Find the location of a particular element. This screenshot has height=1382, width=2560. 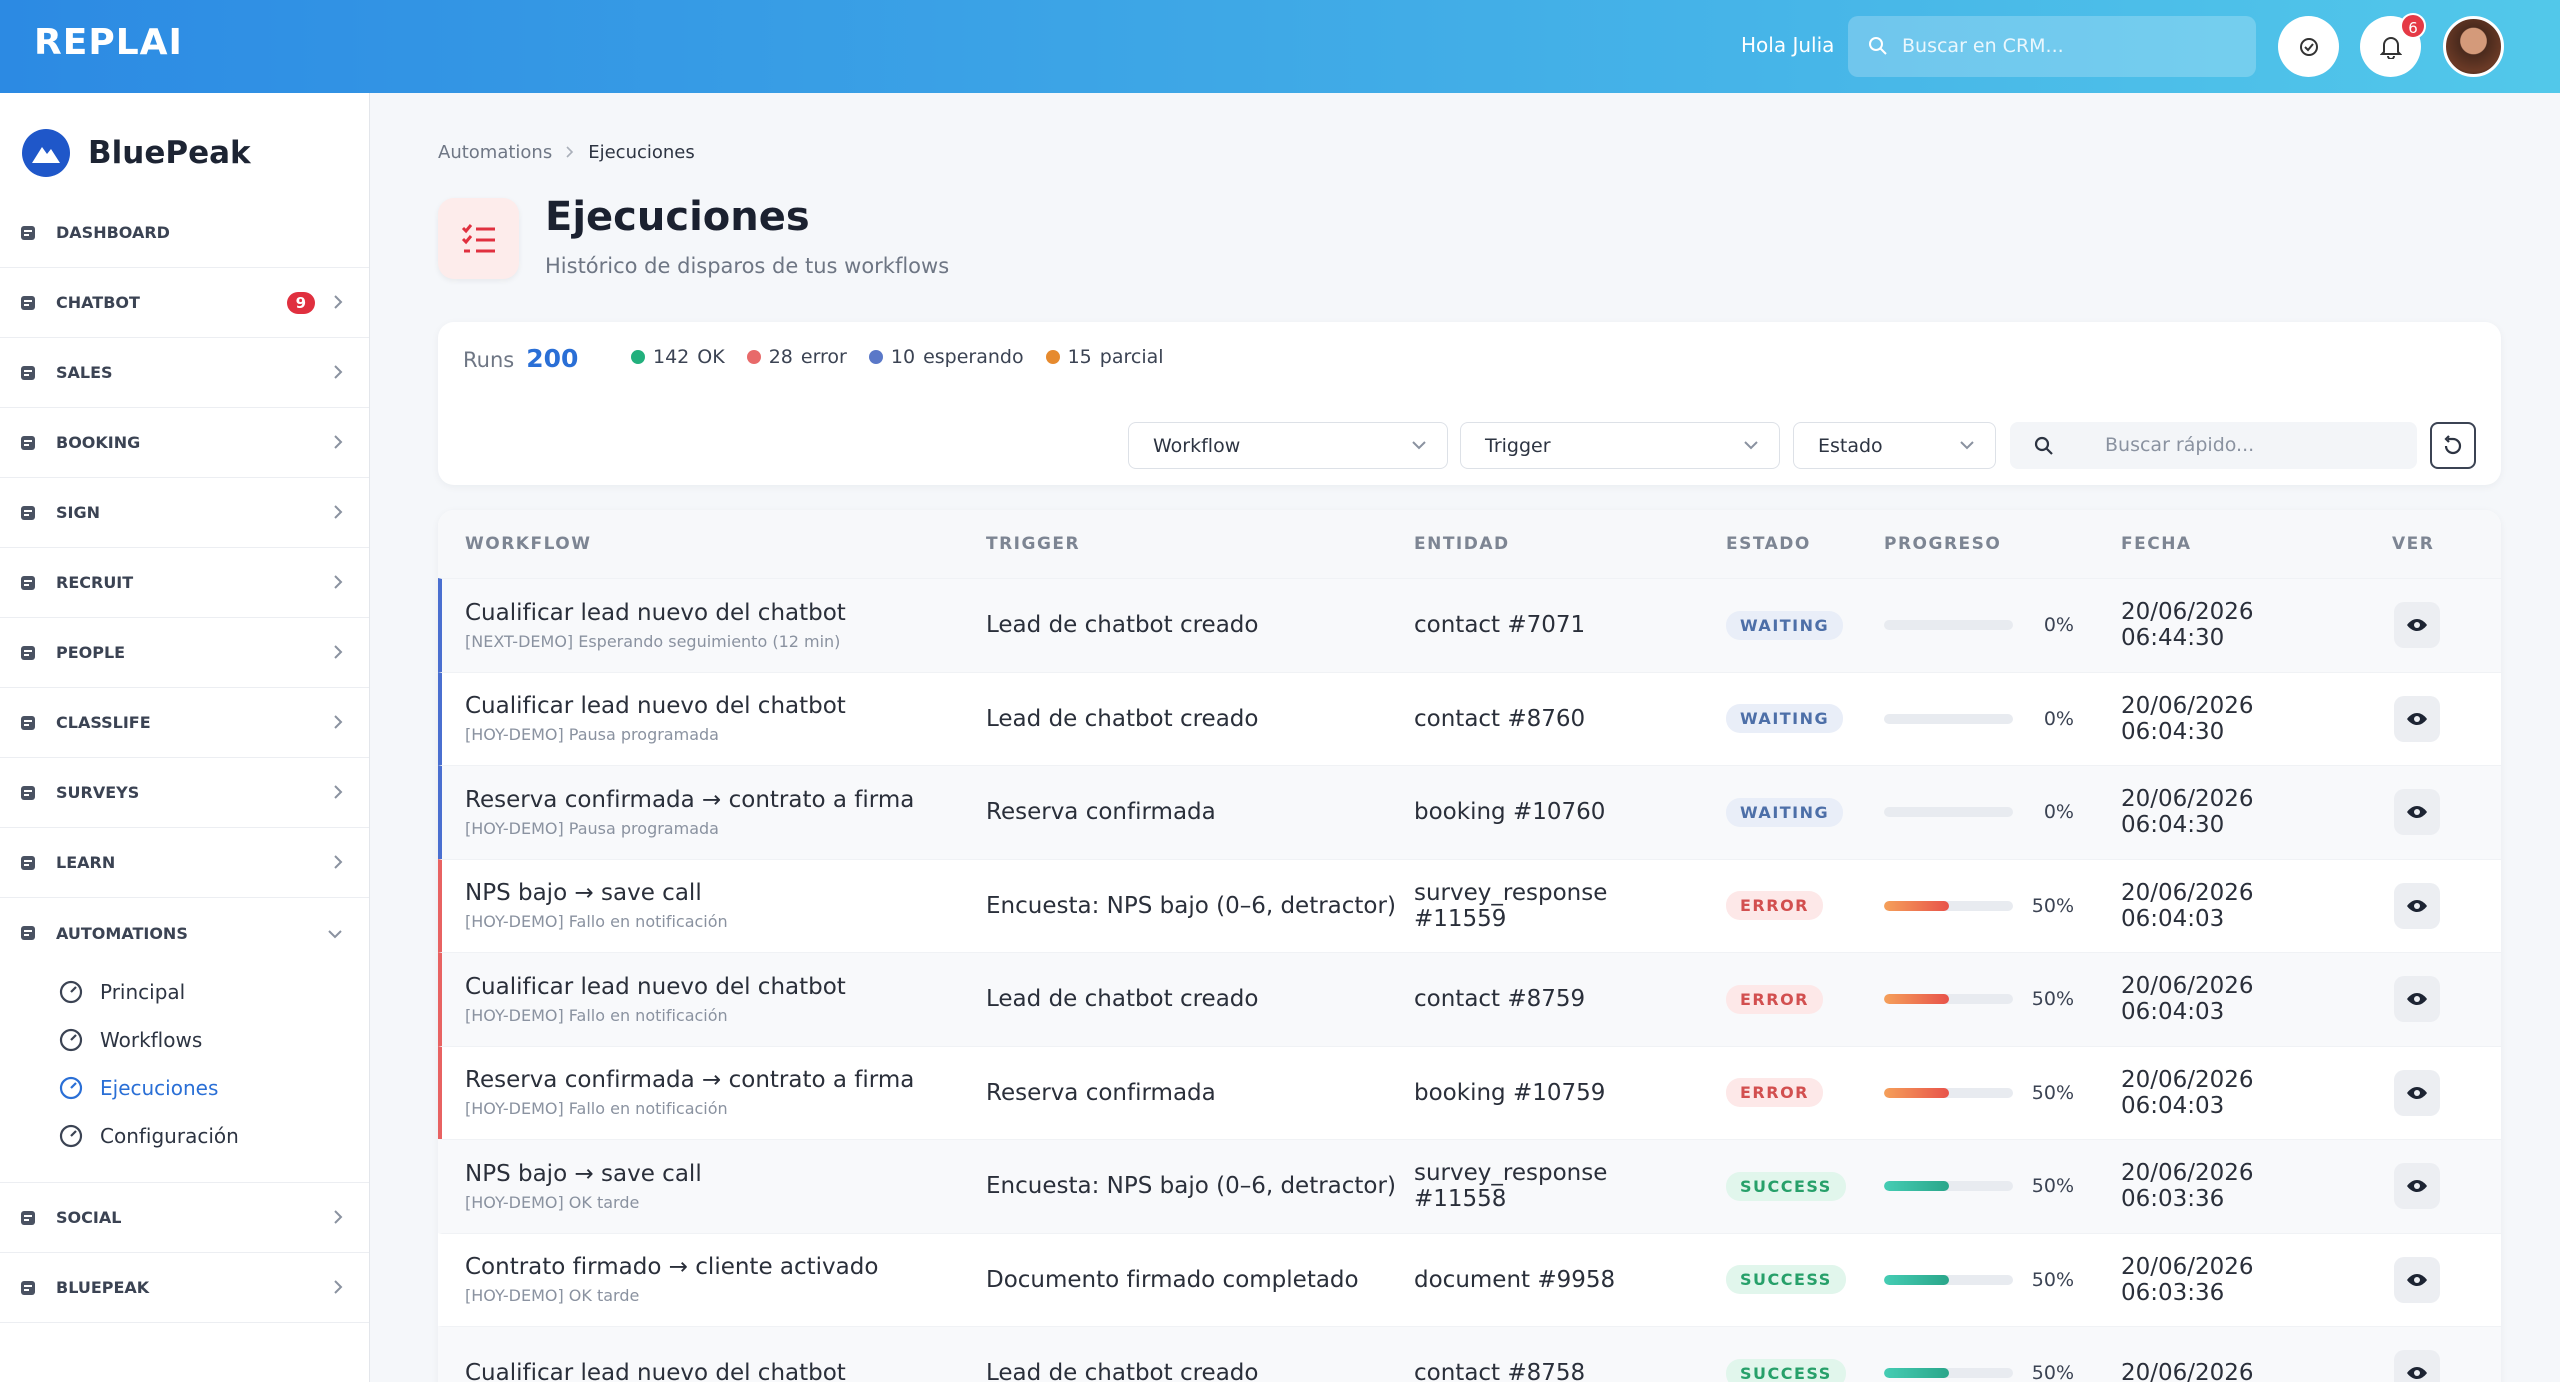

time: 06:04:30 is located at coordinates (2173, 731).